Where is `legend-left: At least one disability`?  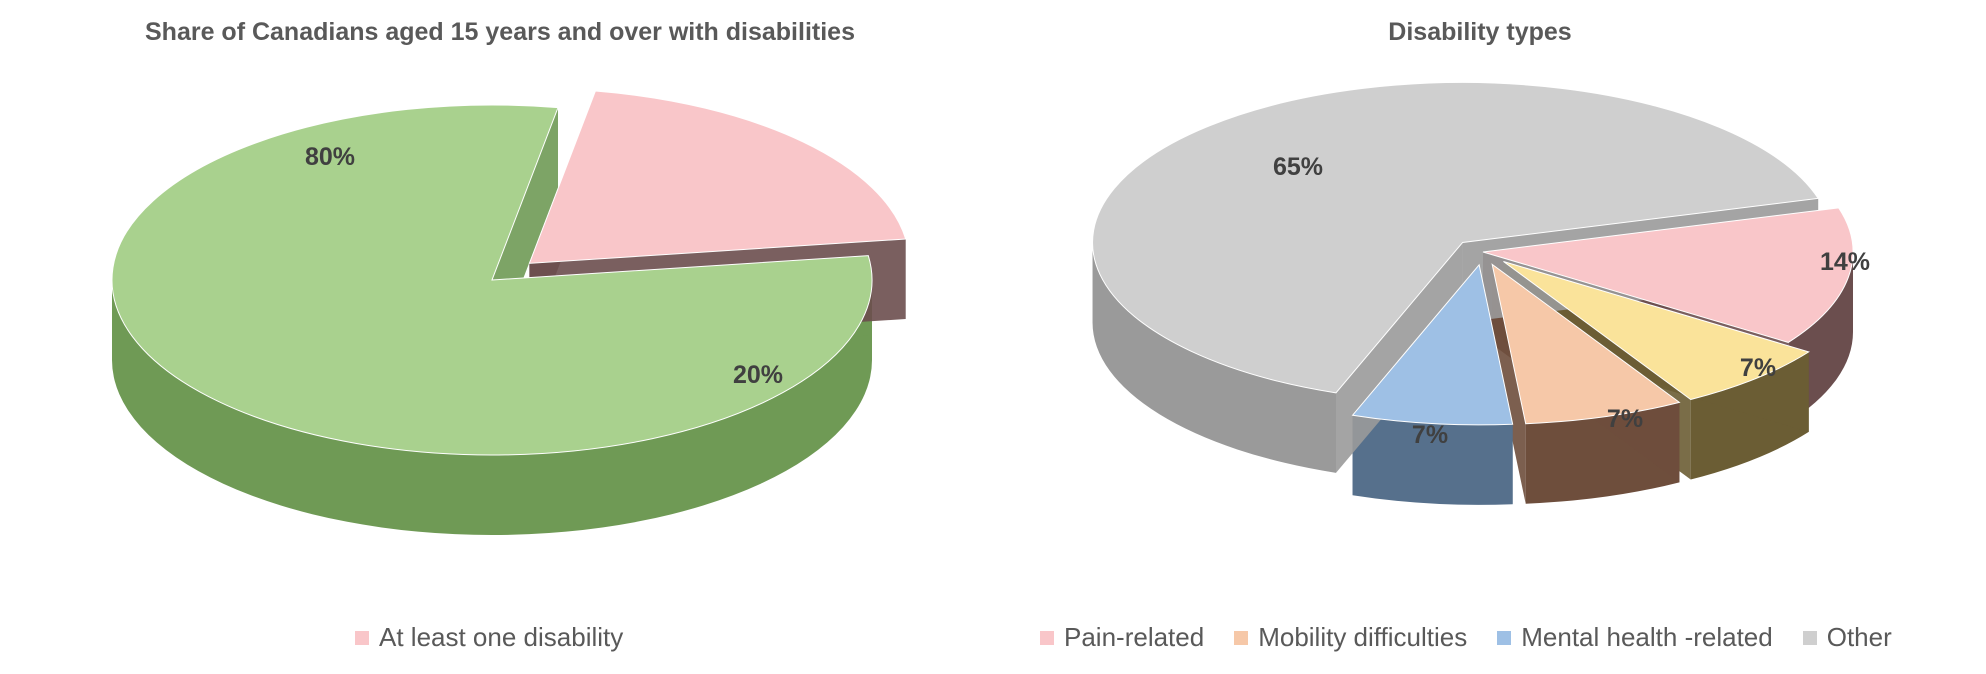 legend-left: At least one disability is located at coordinates (489, 637).